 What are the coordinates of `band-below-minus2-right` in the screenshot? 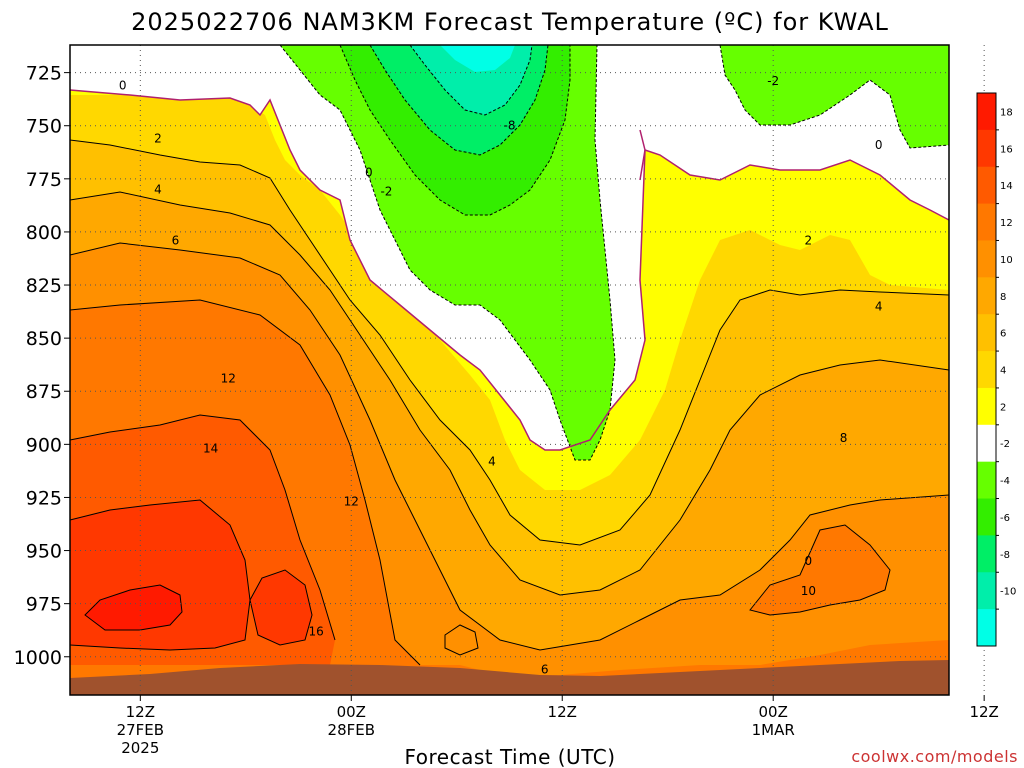 It's located at (834, 96).